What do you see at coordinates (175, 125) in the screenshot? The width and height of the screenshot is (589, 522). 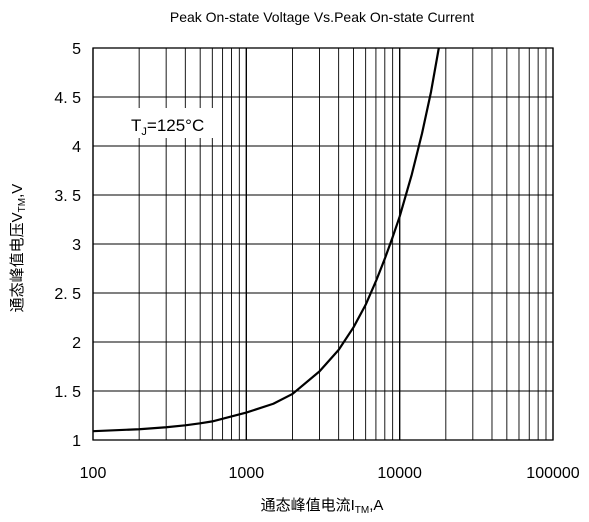 I see `annotation-tail: =125°C` at bounding box center [175, 125].